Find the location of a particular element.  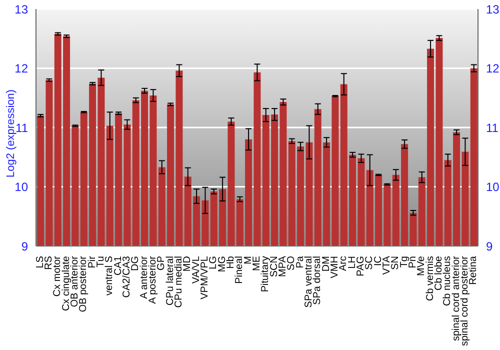

x-tick-label: Pn is located at coordinates (413, 262).